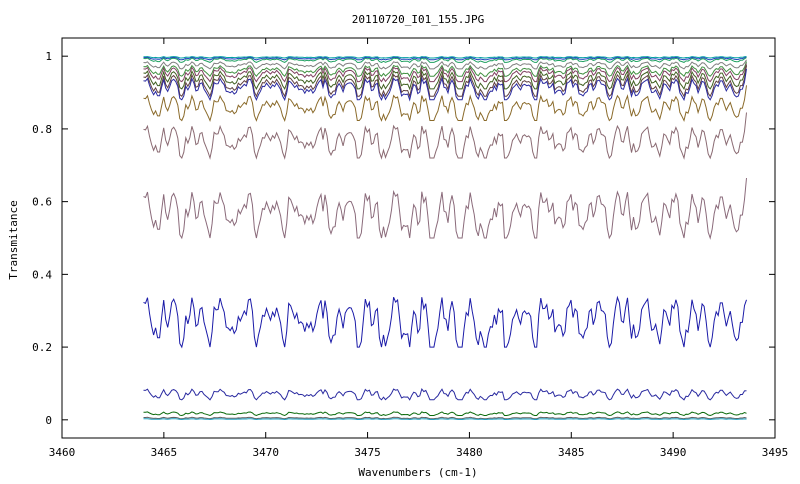 The image size is (800, 484). Describe the element at coordinates (13, 239) in the screenshot. I see `y-axis-label: Transmitance` at that location.